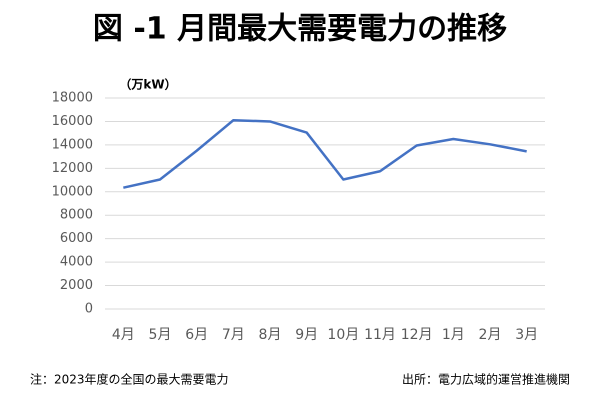 The height and width of the screenshot is (400, 600). Describe the element at coordinates (486, 379) in the screenshot. I see `source: 出所：電力広域的運営推進機関` at that location.